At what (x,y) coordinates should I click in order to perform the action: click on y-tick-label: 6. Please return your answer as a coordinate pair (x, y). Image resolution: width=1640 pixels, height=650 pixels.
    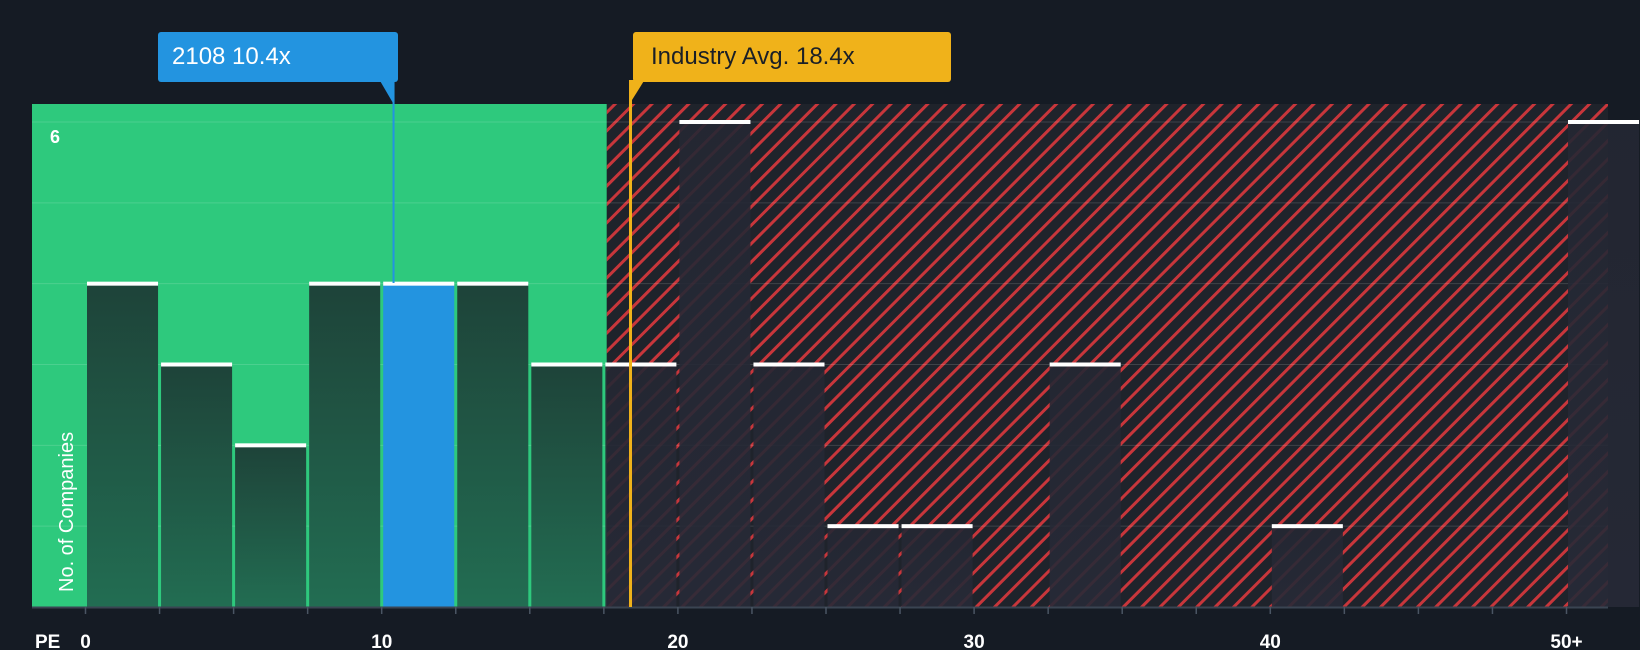
    Looking at the image, I should click on (55, 137).